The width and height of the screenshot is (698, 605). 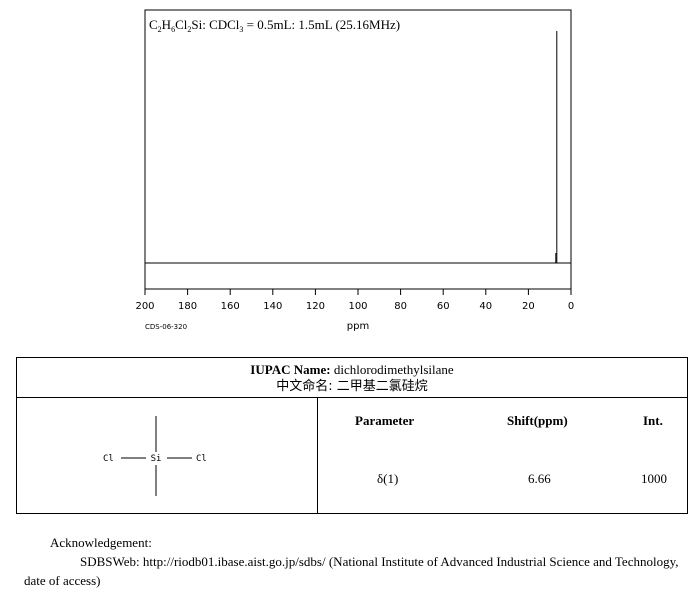 What do you see at coordinates (556, 147) in the screenshot?
I see `peaks-layer` at bounding box center [556, 147].